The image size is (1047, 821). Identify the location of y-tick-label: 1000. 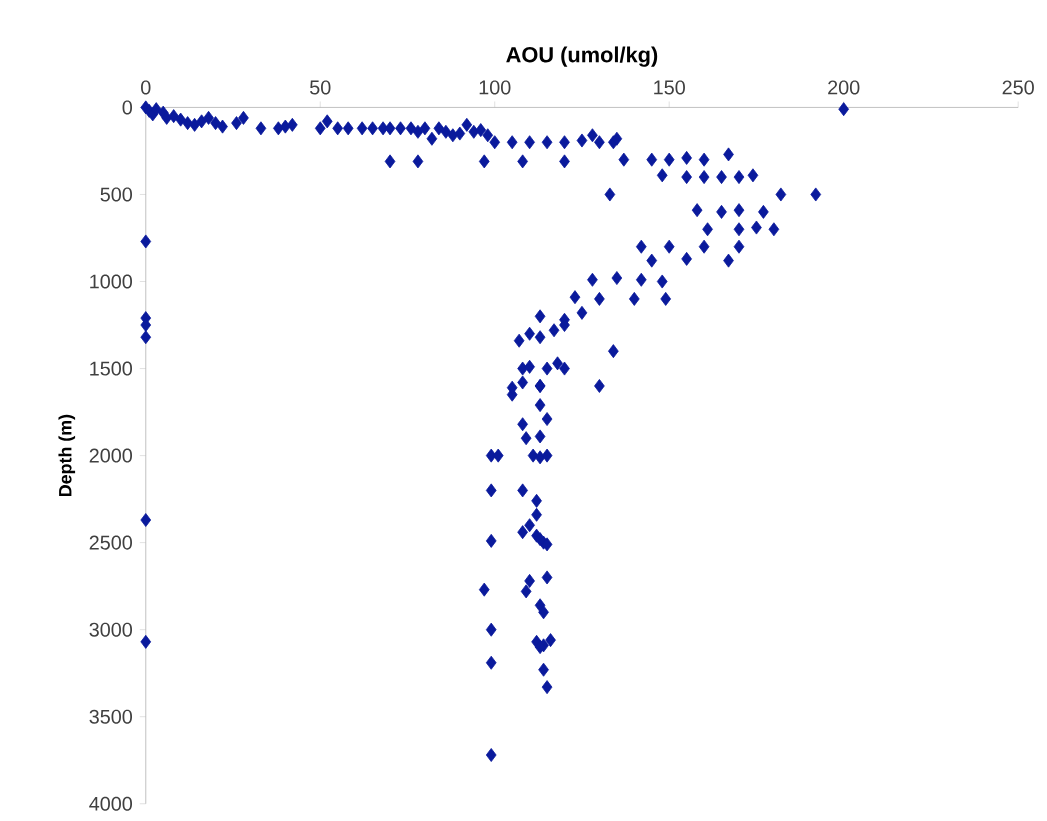
(111, 281).